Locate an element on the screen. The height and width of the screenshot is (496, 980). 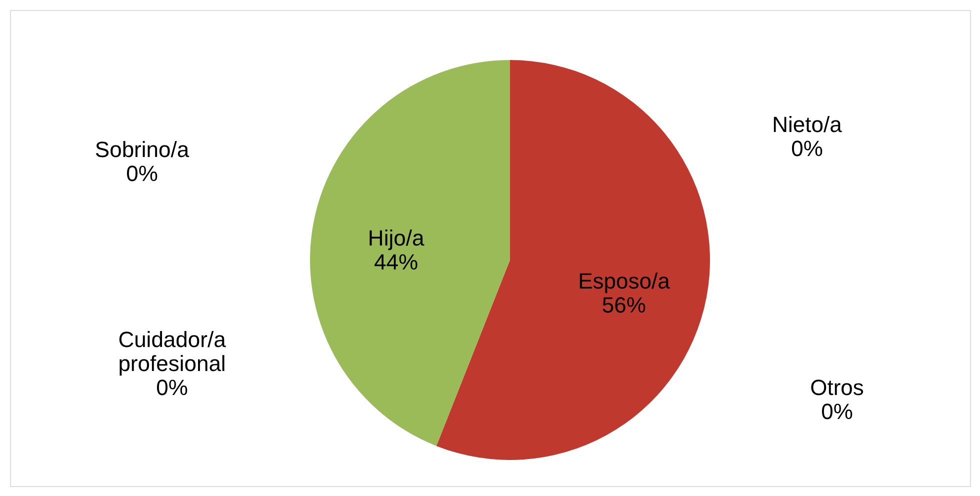
data-label: 44% is located at coordinates (396, 261).